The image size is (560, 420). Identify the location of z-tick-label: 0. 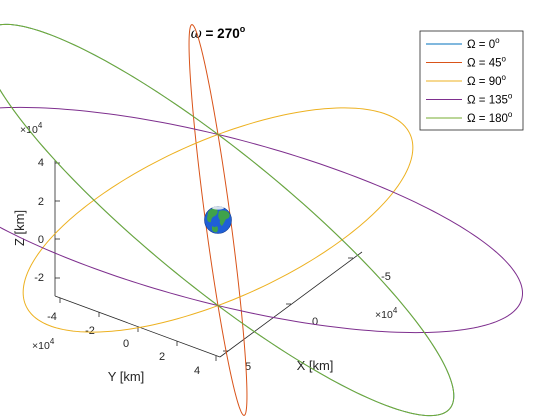
(41, 240).